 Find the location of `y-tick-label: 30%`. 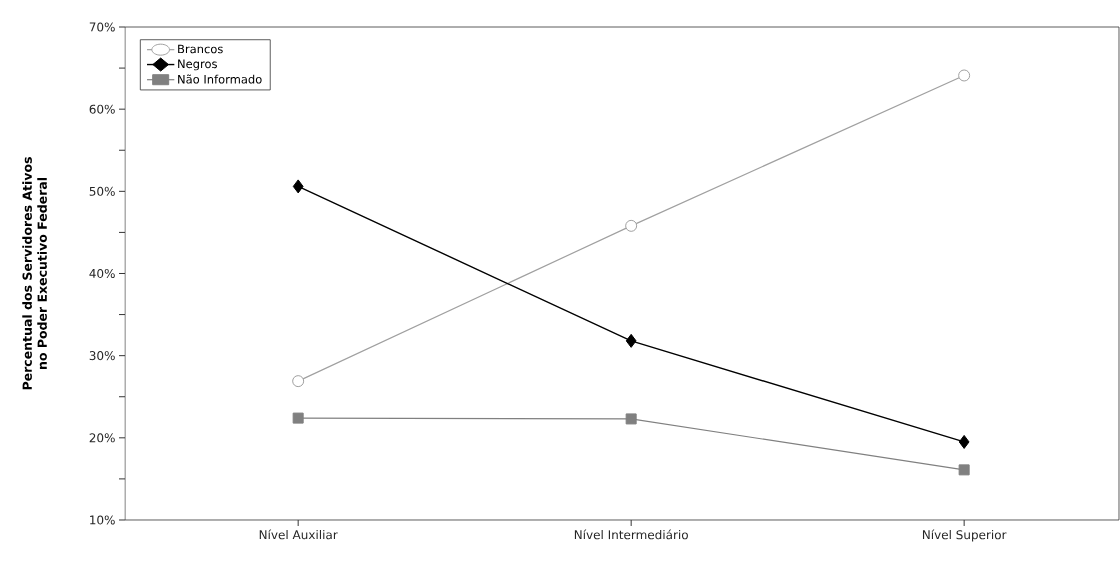

y-tick-label: 30% is located at coordinates (102, 356).